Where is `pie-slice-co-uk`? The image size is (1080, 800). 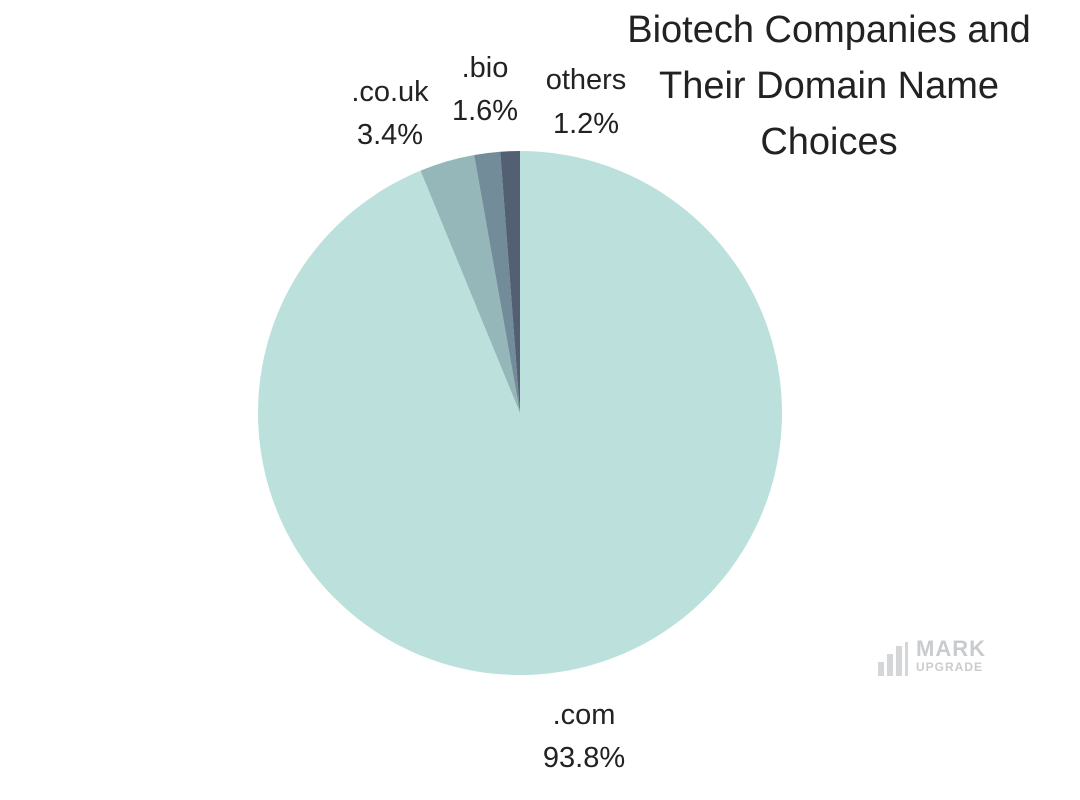
pie-slice-co-uk is located at coordinates (470, 284).